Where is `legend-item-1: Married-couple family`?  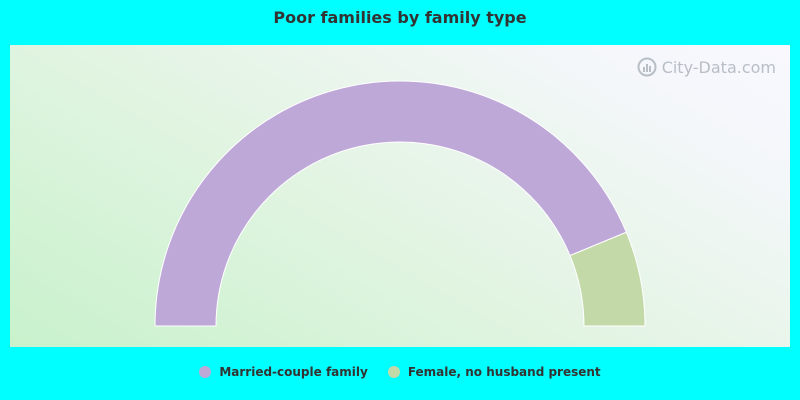
legend-item-1: Married-couple family is located at coordinates (283, 372).